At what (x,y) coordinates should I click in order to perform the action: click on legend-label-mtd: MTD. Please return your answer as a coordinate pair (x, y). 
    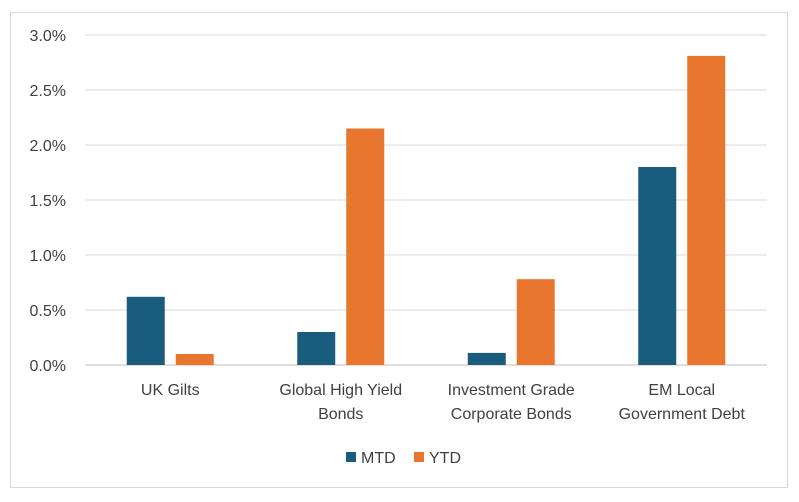
    Looking at the image, I should click on (378, 458).